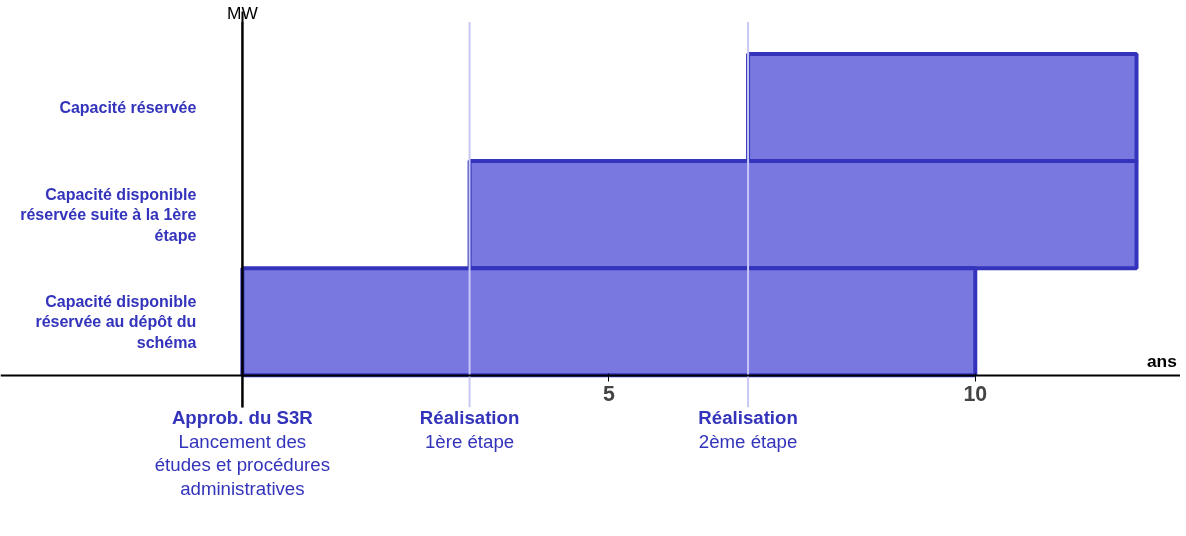  Describe the element at coordinates (469, 429) in the screenshot. I see `ref-line-label: Réalisation 1ère étape` at that location.